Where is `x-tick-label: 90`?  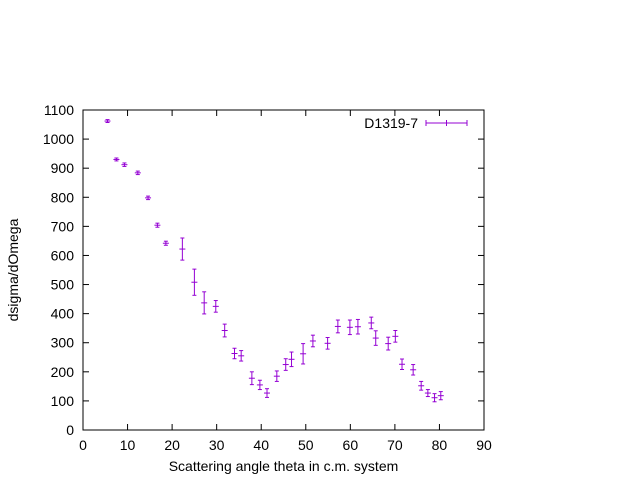 x-tick-label: 90 is located at coordinates (484, 445).